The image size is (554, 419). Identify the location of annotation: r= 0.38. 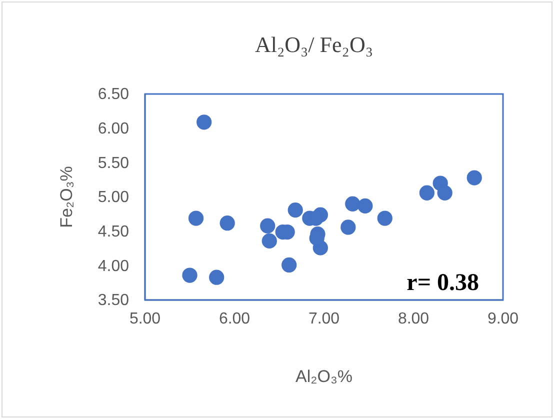
(442, 283).